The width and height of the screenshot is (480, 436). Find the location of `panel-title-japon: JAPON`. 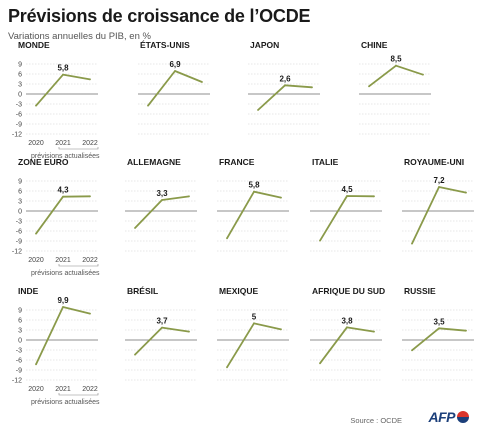

panel-title-japon: JAPON is located at coordinates (264, 45).